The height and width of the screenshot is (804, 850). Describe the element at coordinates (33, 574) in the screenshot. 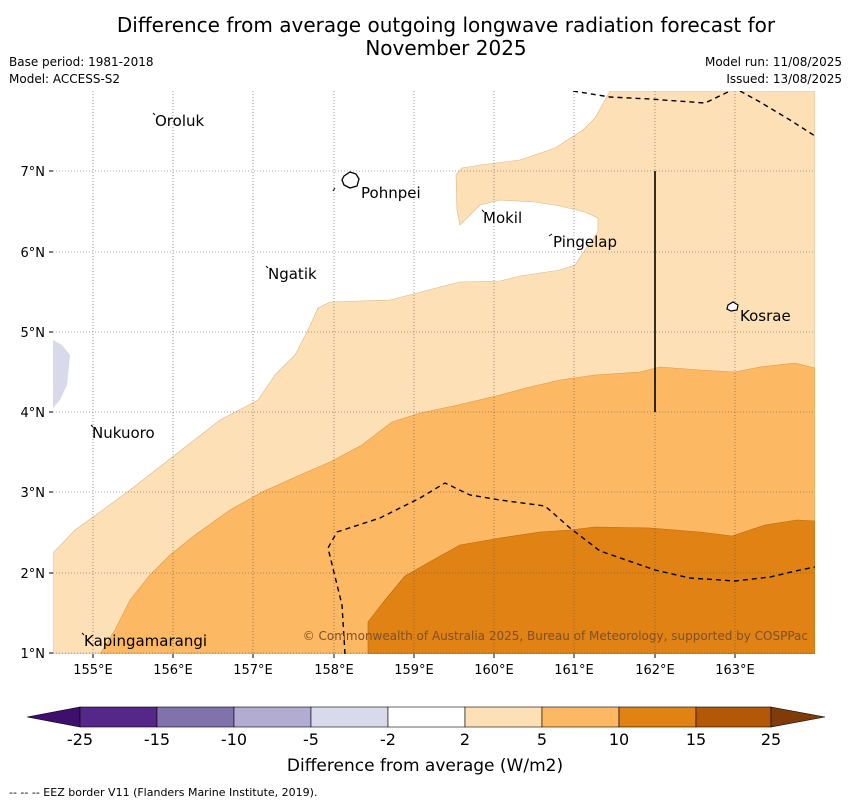

I see `lat-label-2n: 2°N` at that location.